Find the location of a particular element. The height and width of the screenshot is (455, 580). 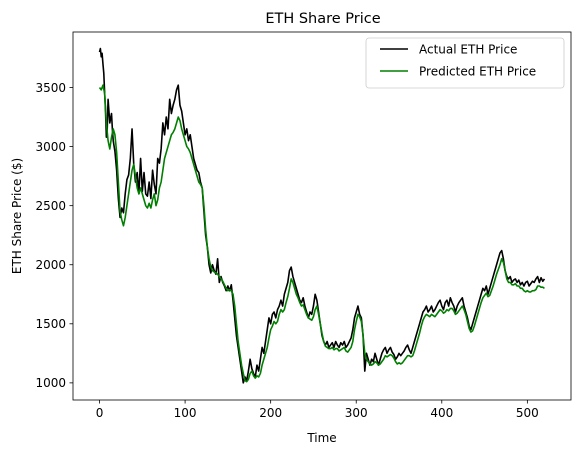

y-tick-label: 1500 is located at coordinates (50, 324).